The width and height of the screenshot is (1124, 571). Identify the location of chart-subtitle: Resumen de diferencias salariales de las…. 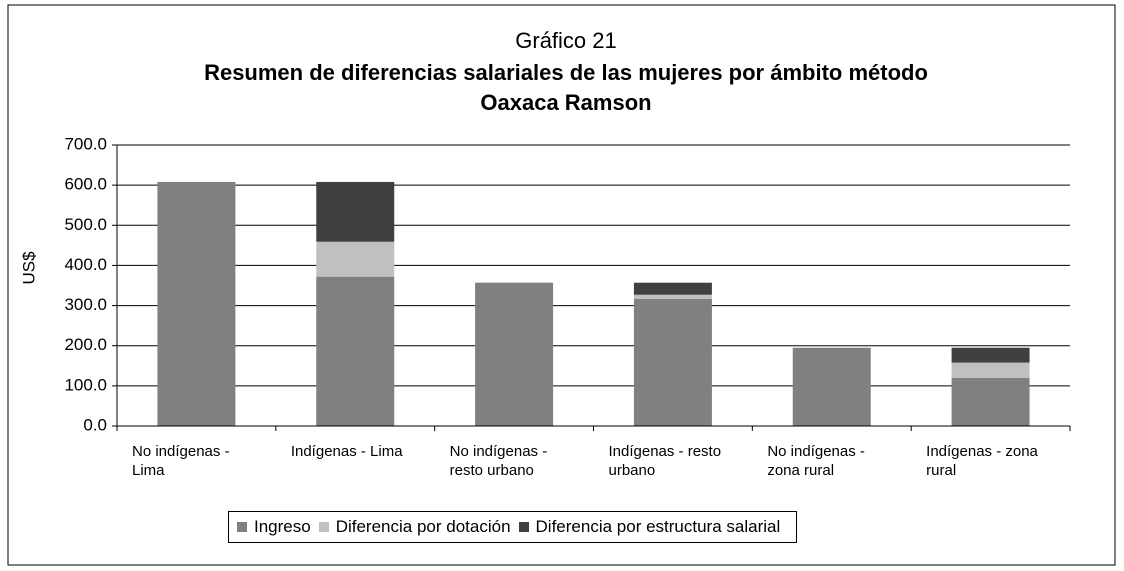
(566, 87).